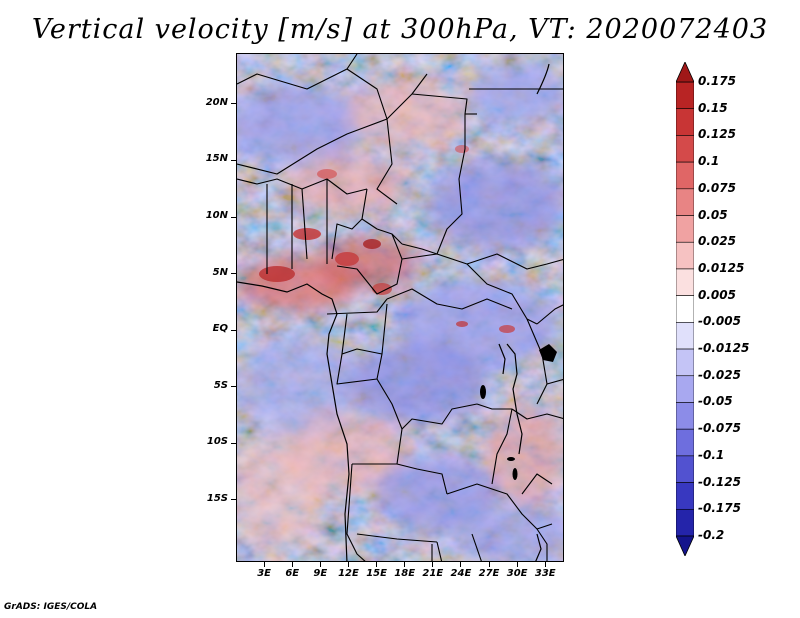 This screenshot has height=618, width=800. I want to click on colorbar-label: -0.1, so click(711, 454).